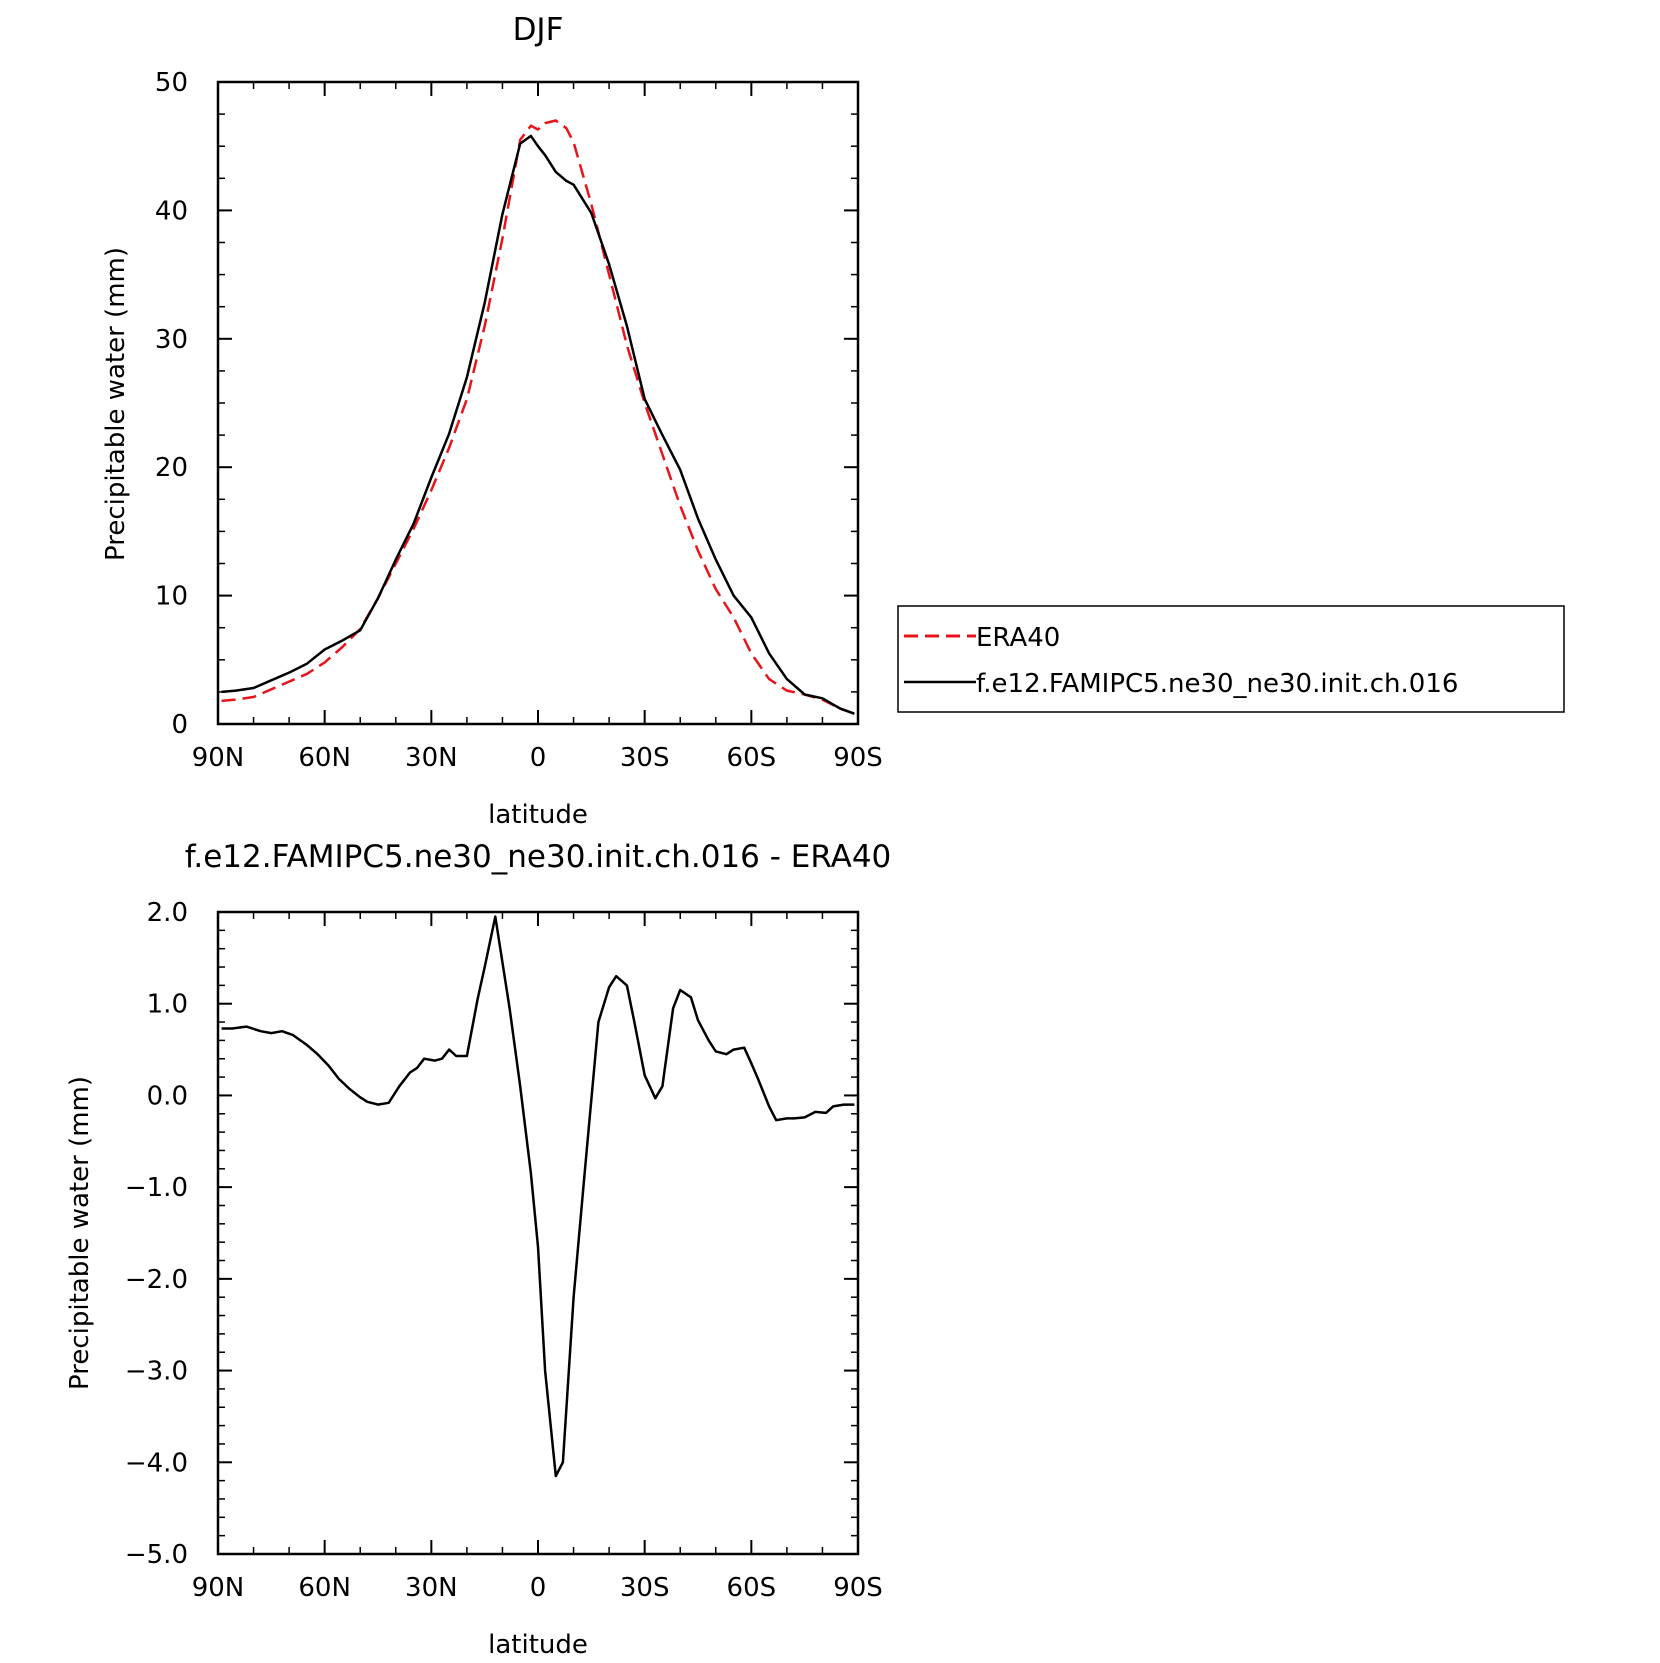  I want to click on bottom-y-tick-label: −4.0, so click(156, 1463).